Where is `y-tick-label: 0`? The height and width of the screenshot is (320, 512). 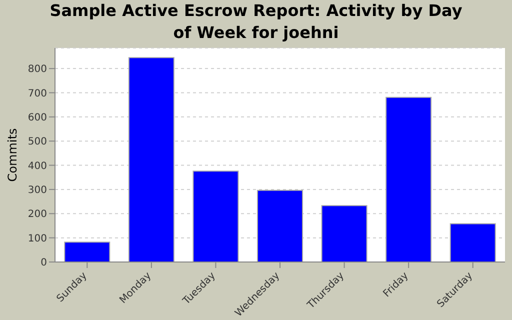 y-tick-label: 0 is located at coordinates (43, 263).